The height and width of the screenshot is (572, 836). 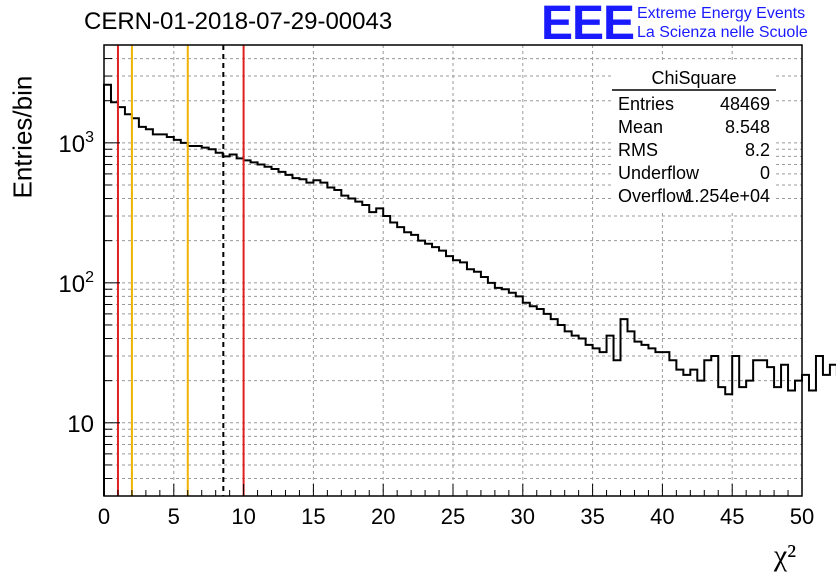 What do you see at coordinates (104, 516) in the screenshot?
I see `x-tick-label: 0` at bounding box center [104, 516].